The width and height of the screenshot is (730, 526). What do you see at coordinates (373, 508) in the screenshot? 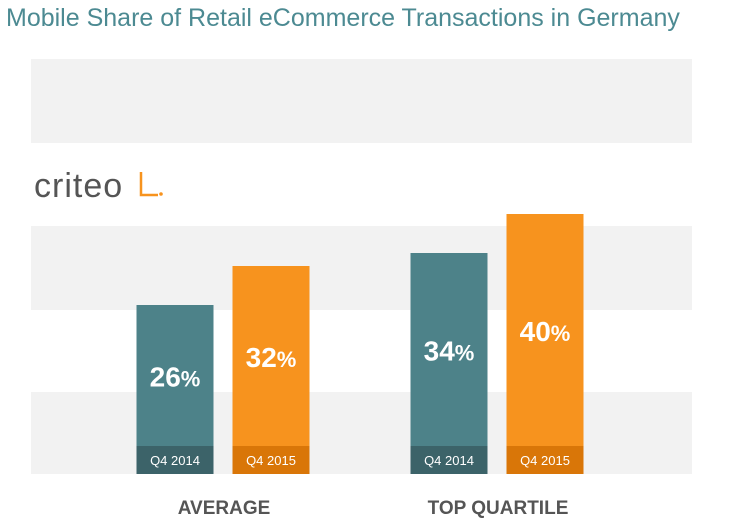
I see `category-labels: AVERAGE TOP QUARTILE` at bounding box center [373, 508].